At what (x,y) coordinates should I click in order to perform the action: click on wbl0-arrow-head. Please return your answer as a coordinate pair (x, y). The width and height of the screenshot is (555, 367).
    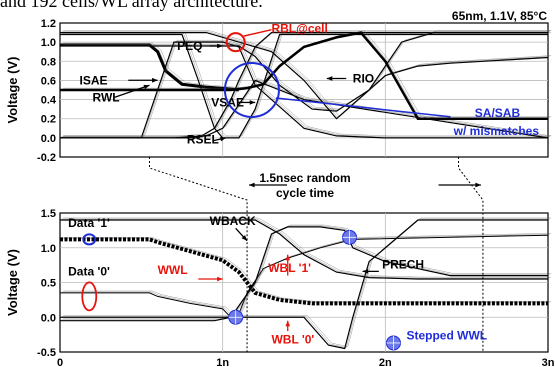
    Looking at the image, I should click on (288, 323).